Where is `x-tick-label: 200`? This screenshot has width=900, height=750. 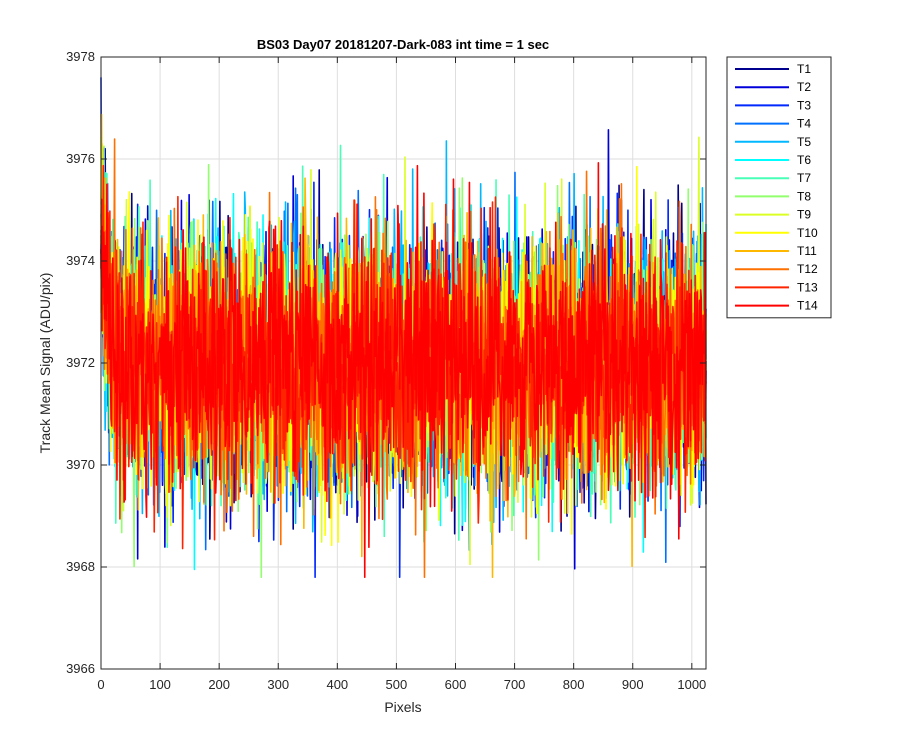
x-tick-label: 200 is located at coordinates (219, 684).